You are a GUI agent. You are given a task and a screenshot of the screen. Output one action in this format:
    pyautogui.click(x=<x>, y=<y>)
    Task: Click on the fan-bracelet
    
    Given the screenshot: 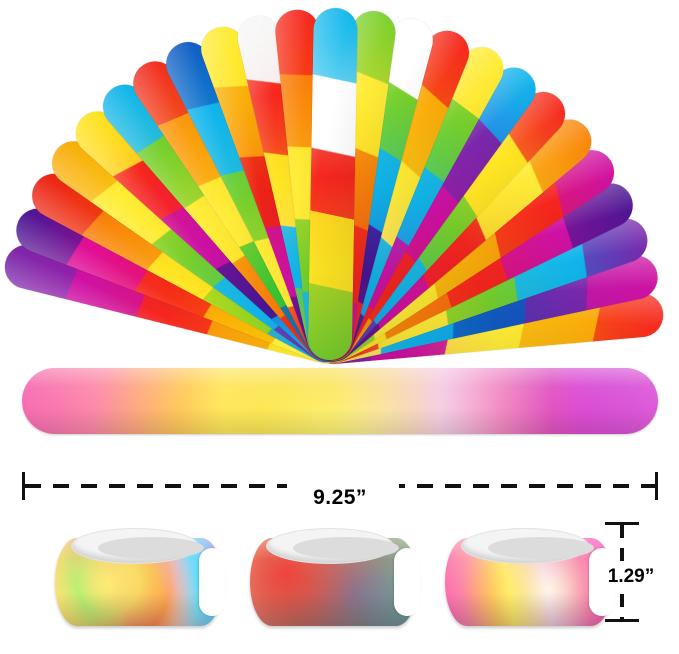 What is the action you would take?
    pyautogui.click(x=332, y=184)
    